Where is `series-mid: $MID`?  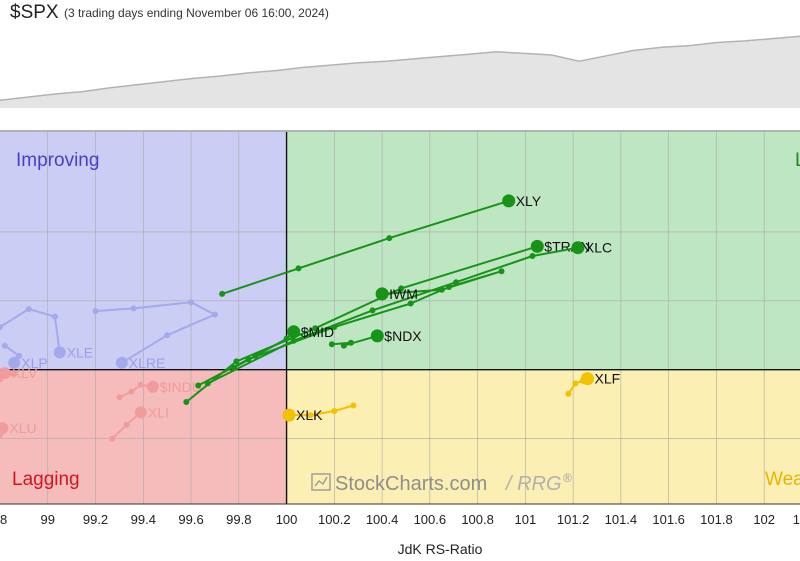 series-mid: $MID is located at coordinates (282, 347).